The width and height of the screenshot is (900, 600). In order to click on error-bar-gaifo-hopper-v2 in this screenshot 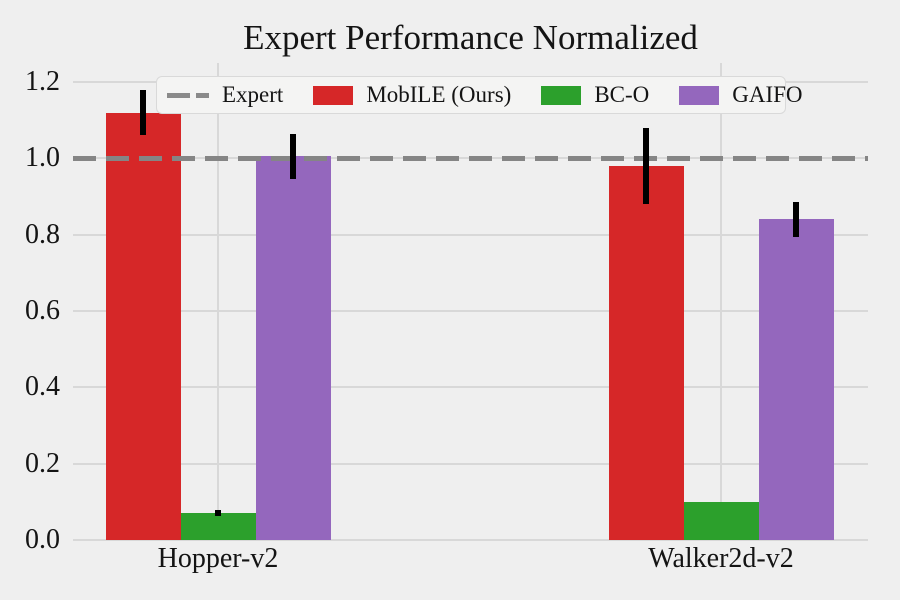, I will do `click(293, 156)`.